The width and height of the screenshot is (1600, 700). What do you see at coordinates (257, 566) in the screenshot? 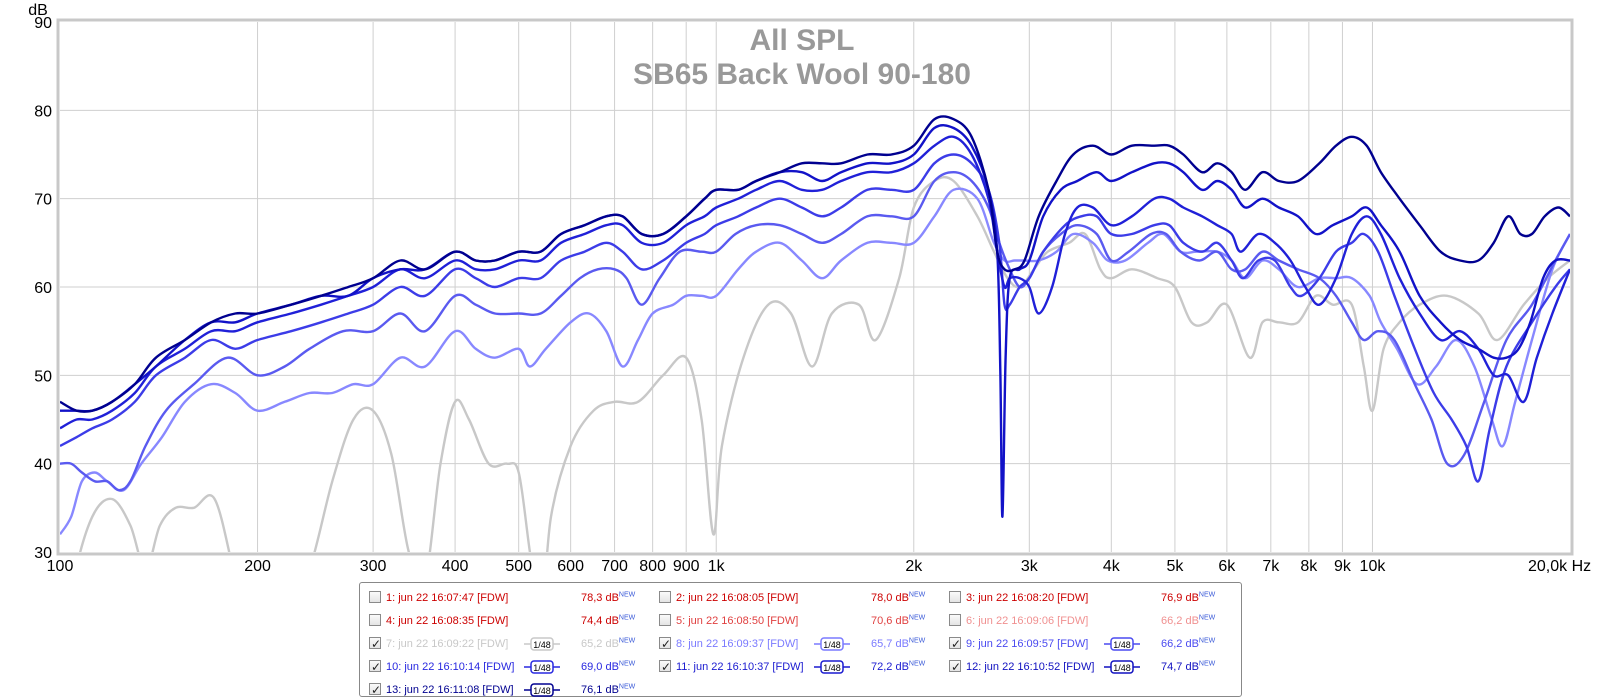
I see `x-tick-label: 200` at bounding box center [257, 566].